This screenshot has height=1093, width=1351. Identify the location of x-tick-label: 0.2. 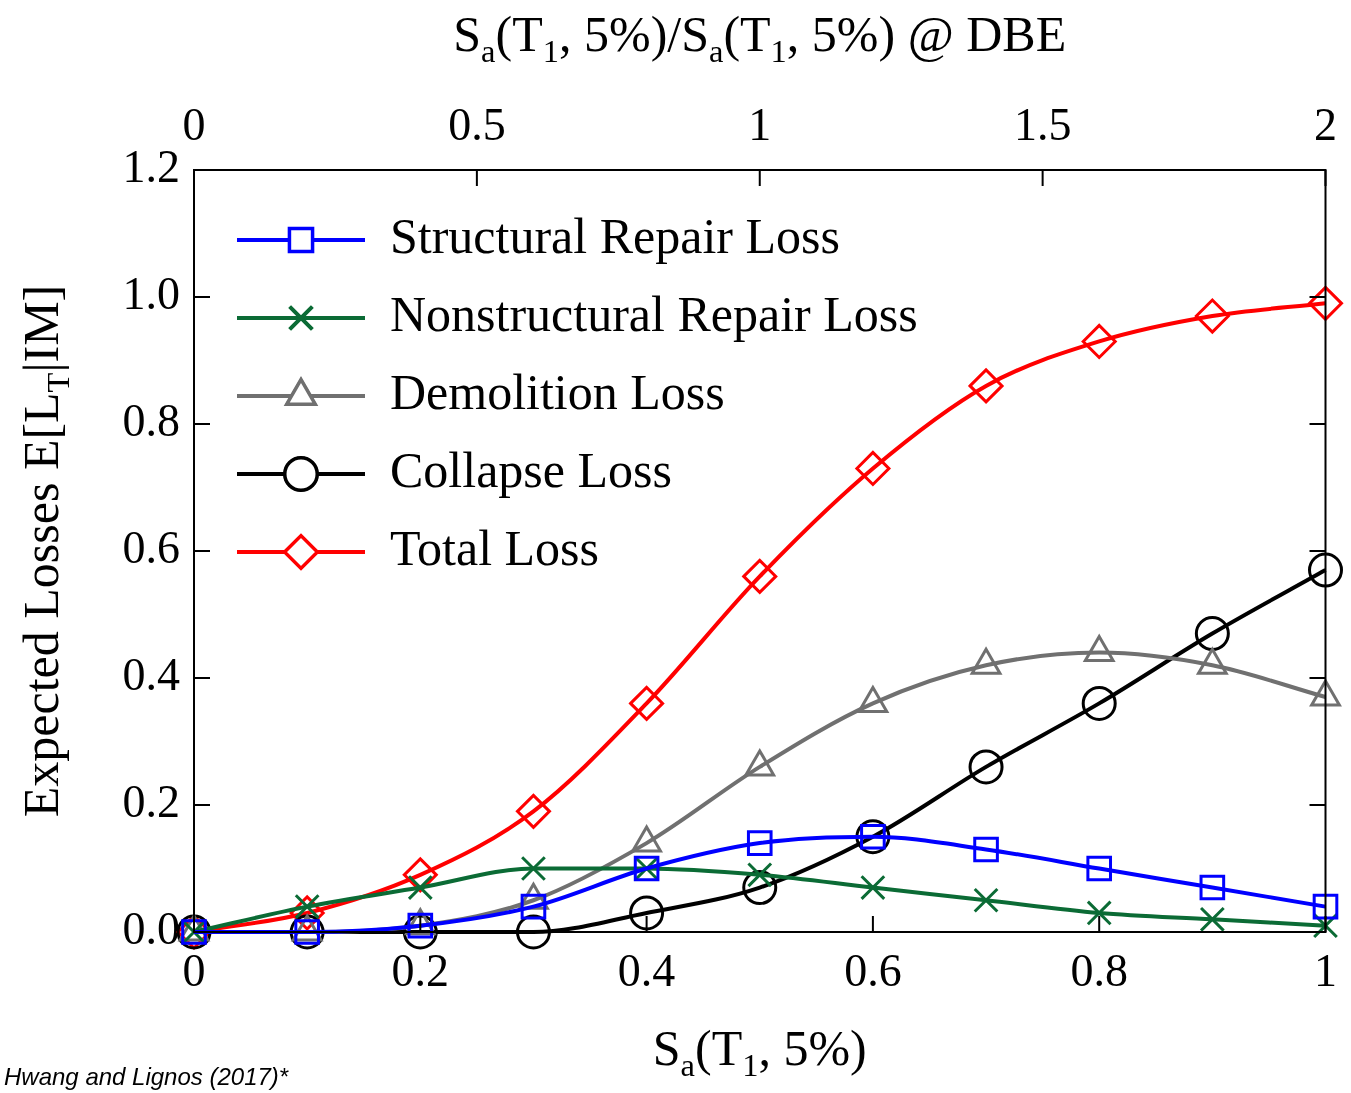
(420, 970).